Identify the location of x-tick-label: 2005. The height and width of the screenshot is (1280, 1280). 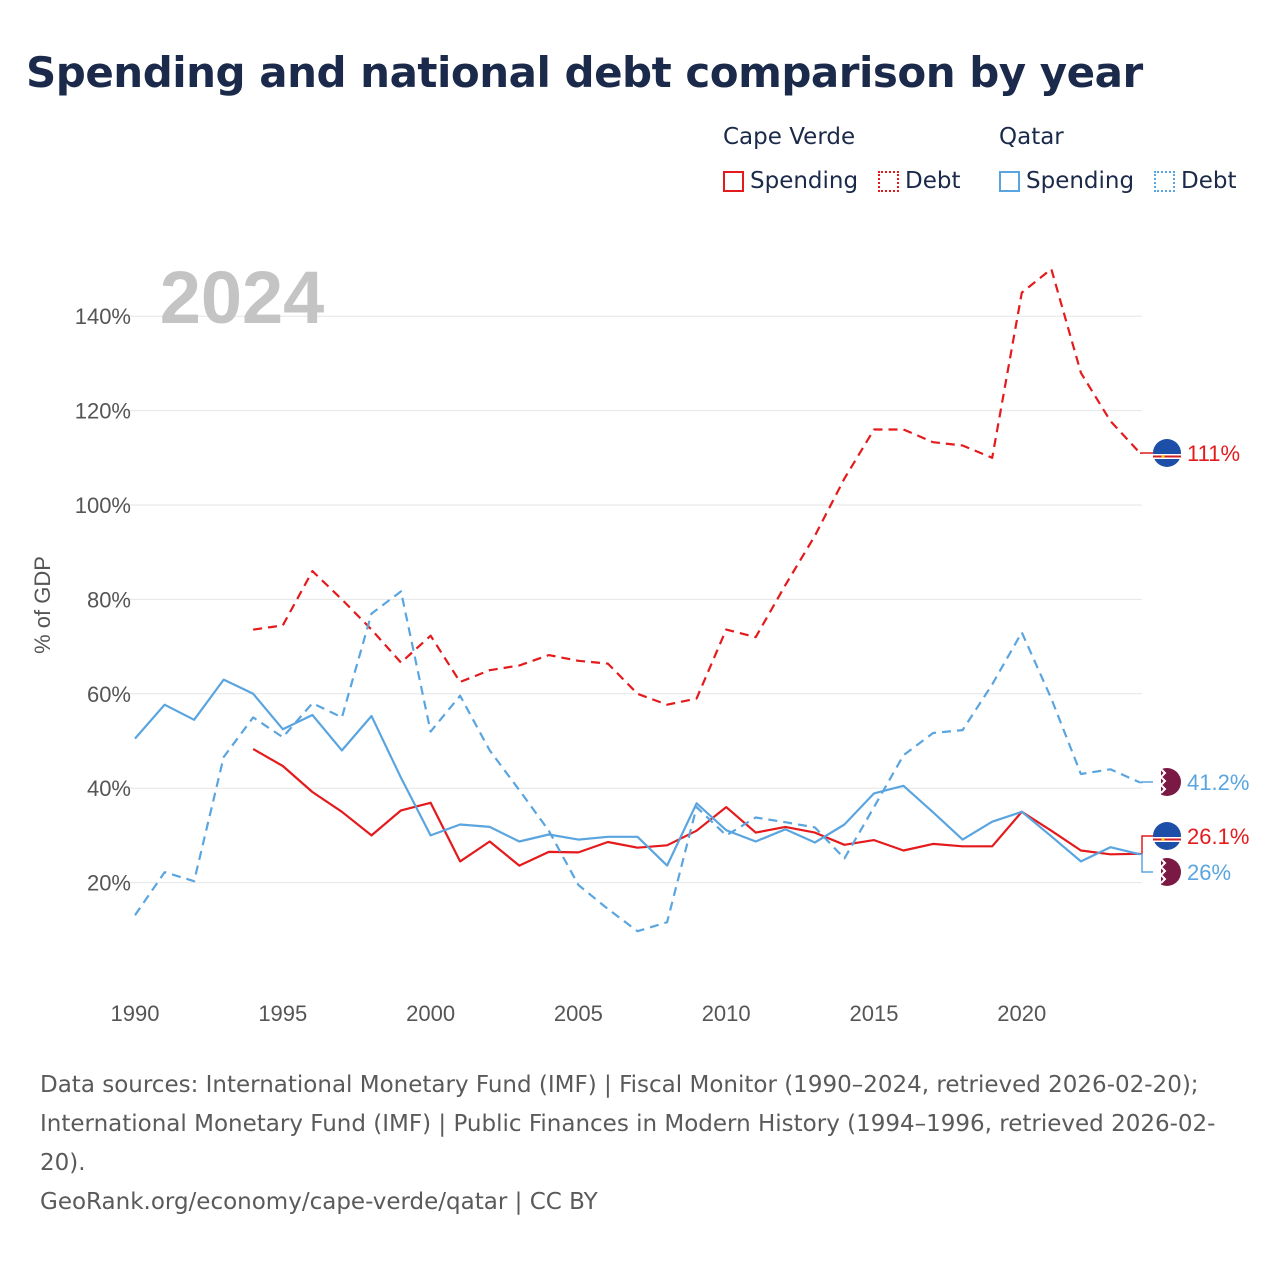
(578, 1013).